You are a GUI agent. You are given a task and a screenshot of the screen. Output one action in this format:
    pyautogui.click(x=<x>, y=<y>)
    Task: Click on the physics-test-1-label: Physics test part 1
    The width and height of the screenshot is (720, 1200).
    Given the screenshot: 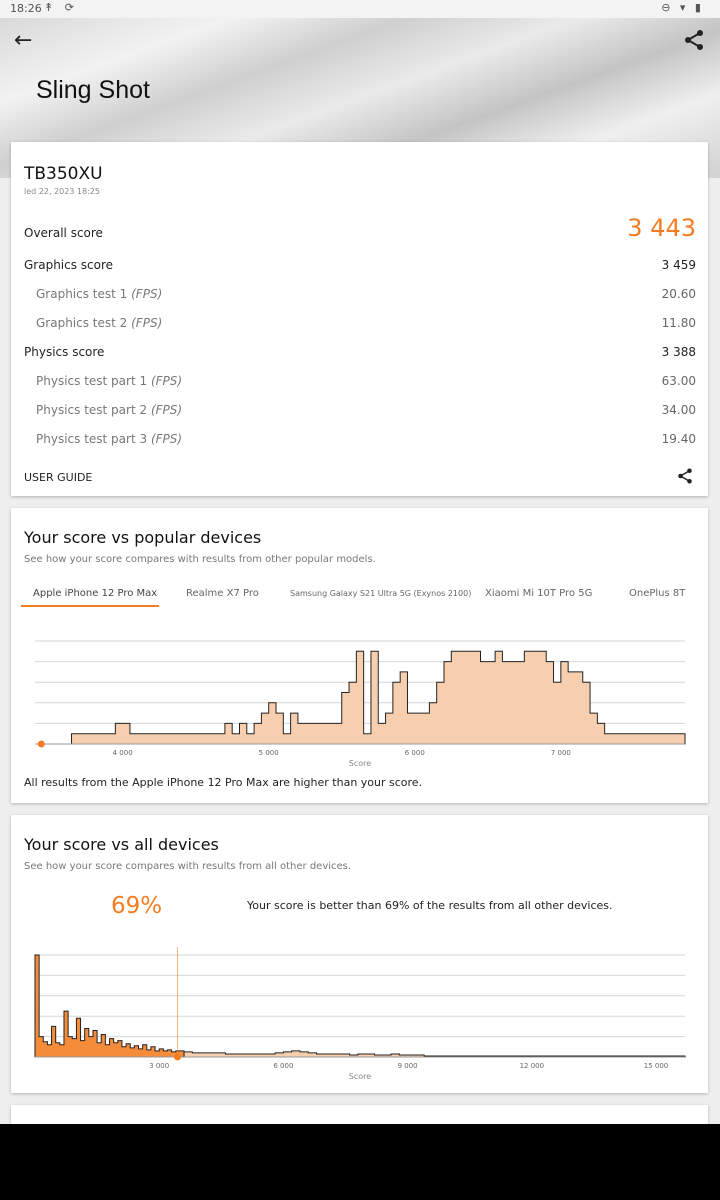 What is the action you would take?
    pyautogui.click(x=93, y=381)
    